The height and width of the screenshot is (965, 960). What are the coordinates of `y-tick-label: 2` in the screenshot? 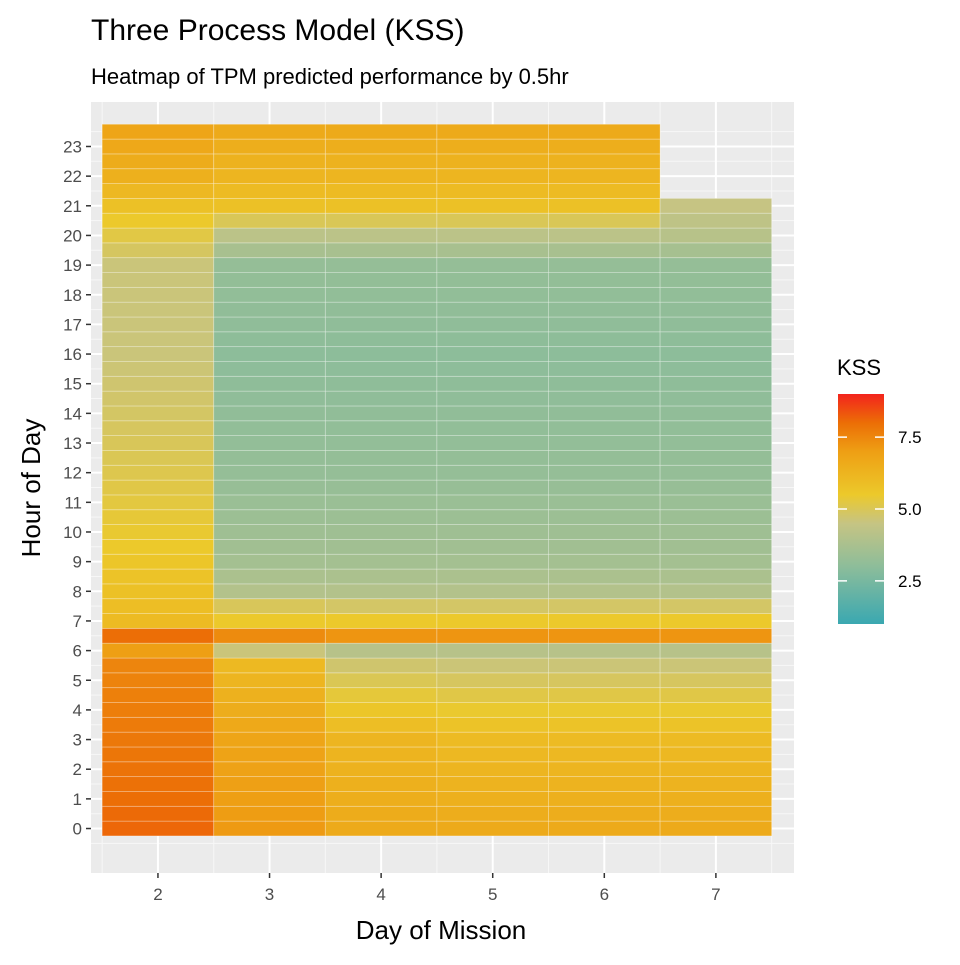 It's located at (77, 769).